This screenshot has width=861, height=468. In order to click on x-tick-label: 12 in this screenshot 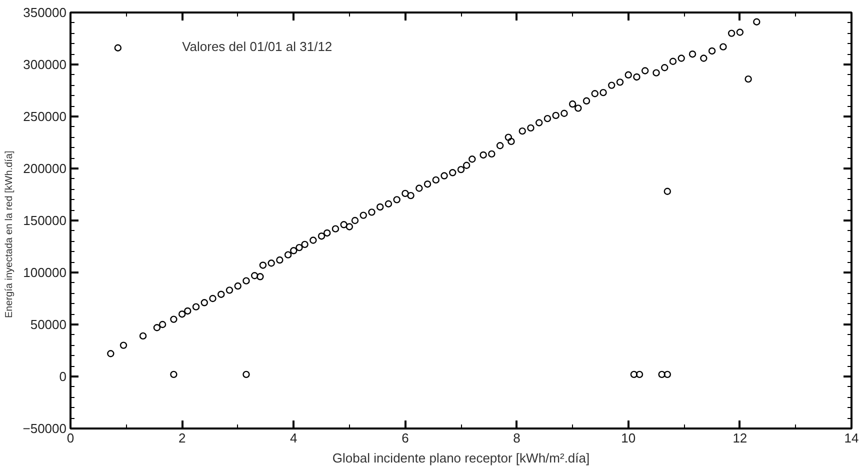, I will do `click(740, 438)`.